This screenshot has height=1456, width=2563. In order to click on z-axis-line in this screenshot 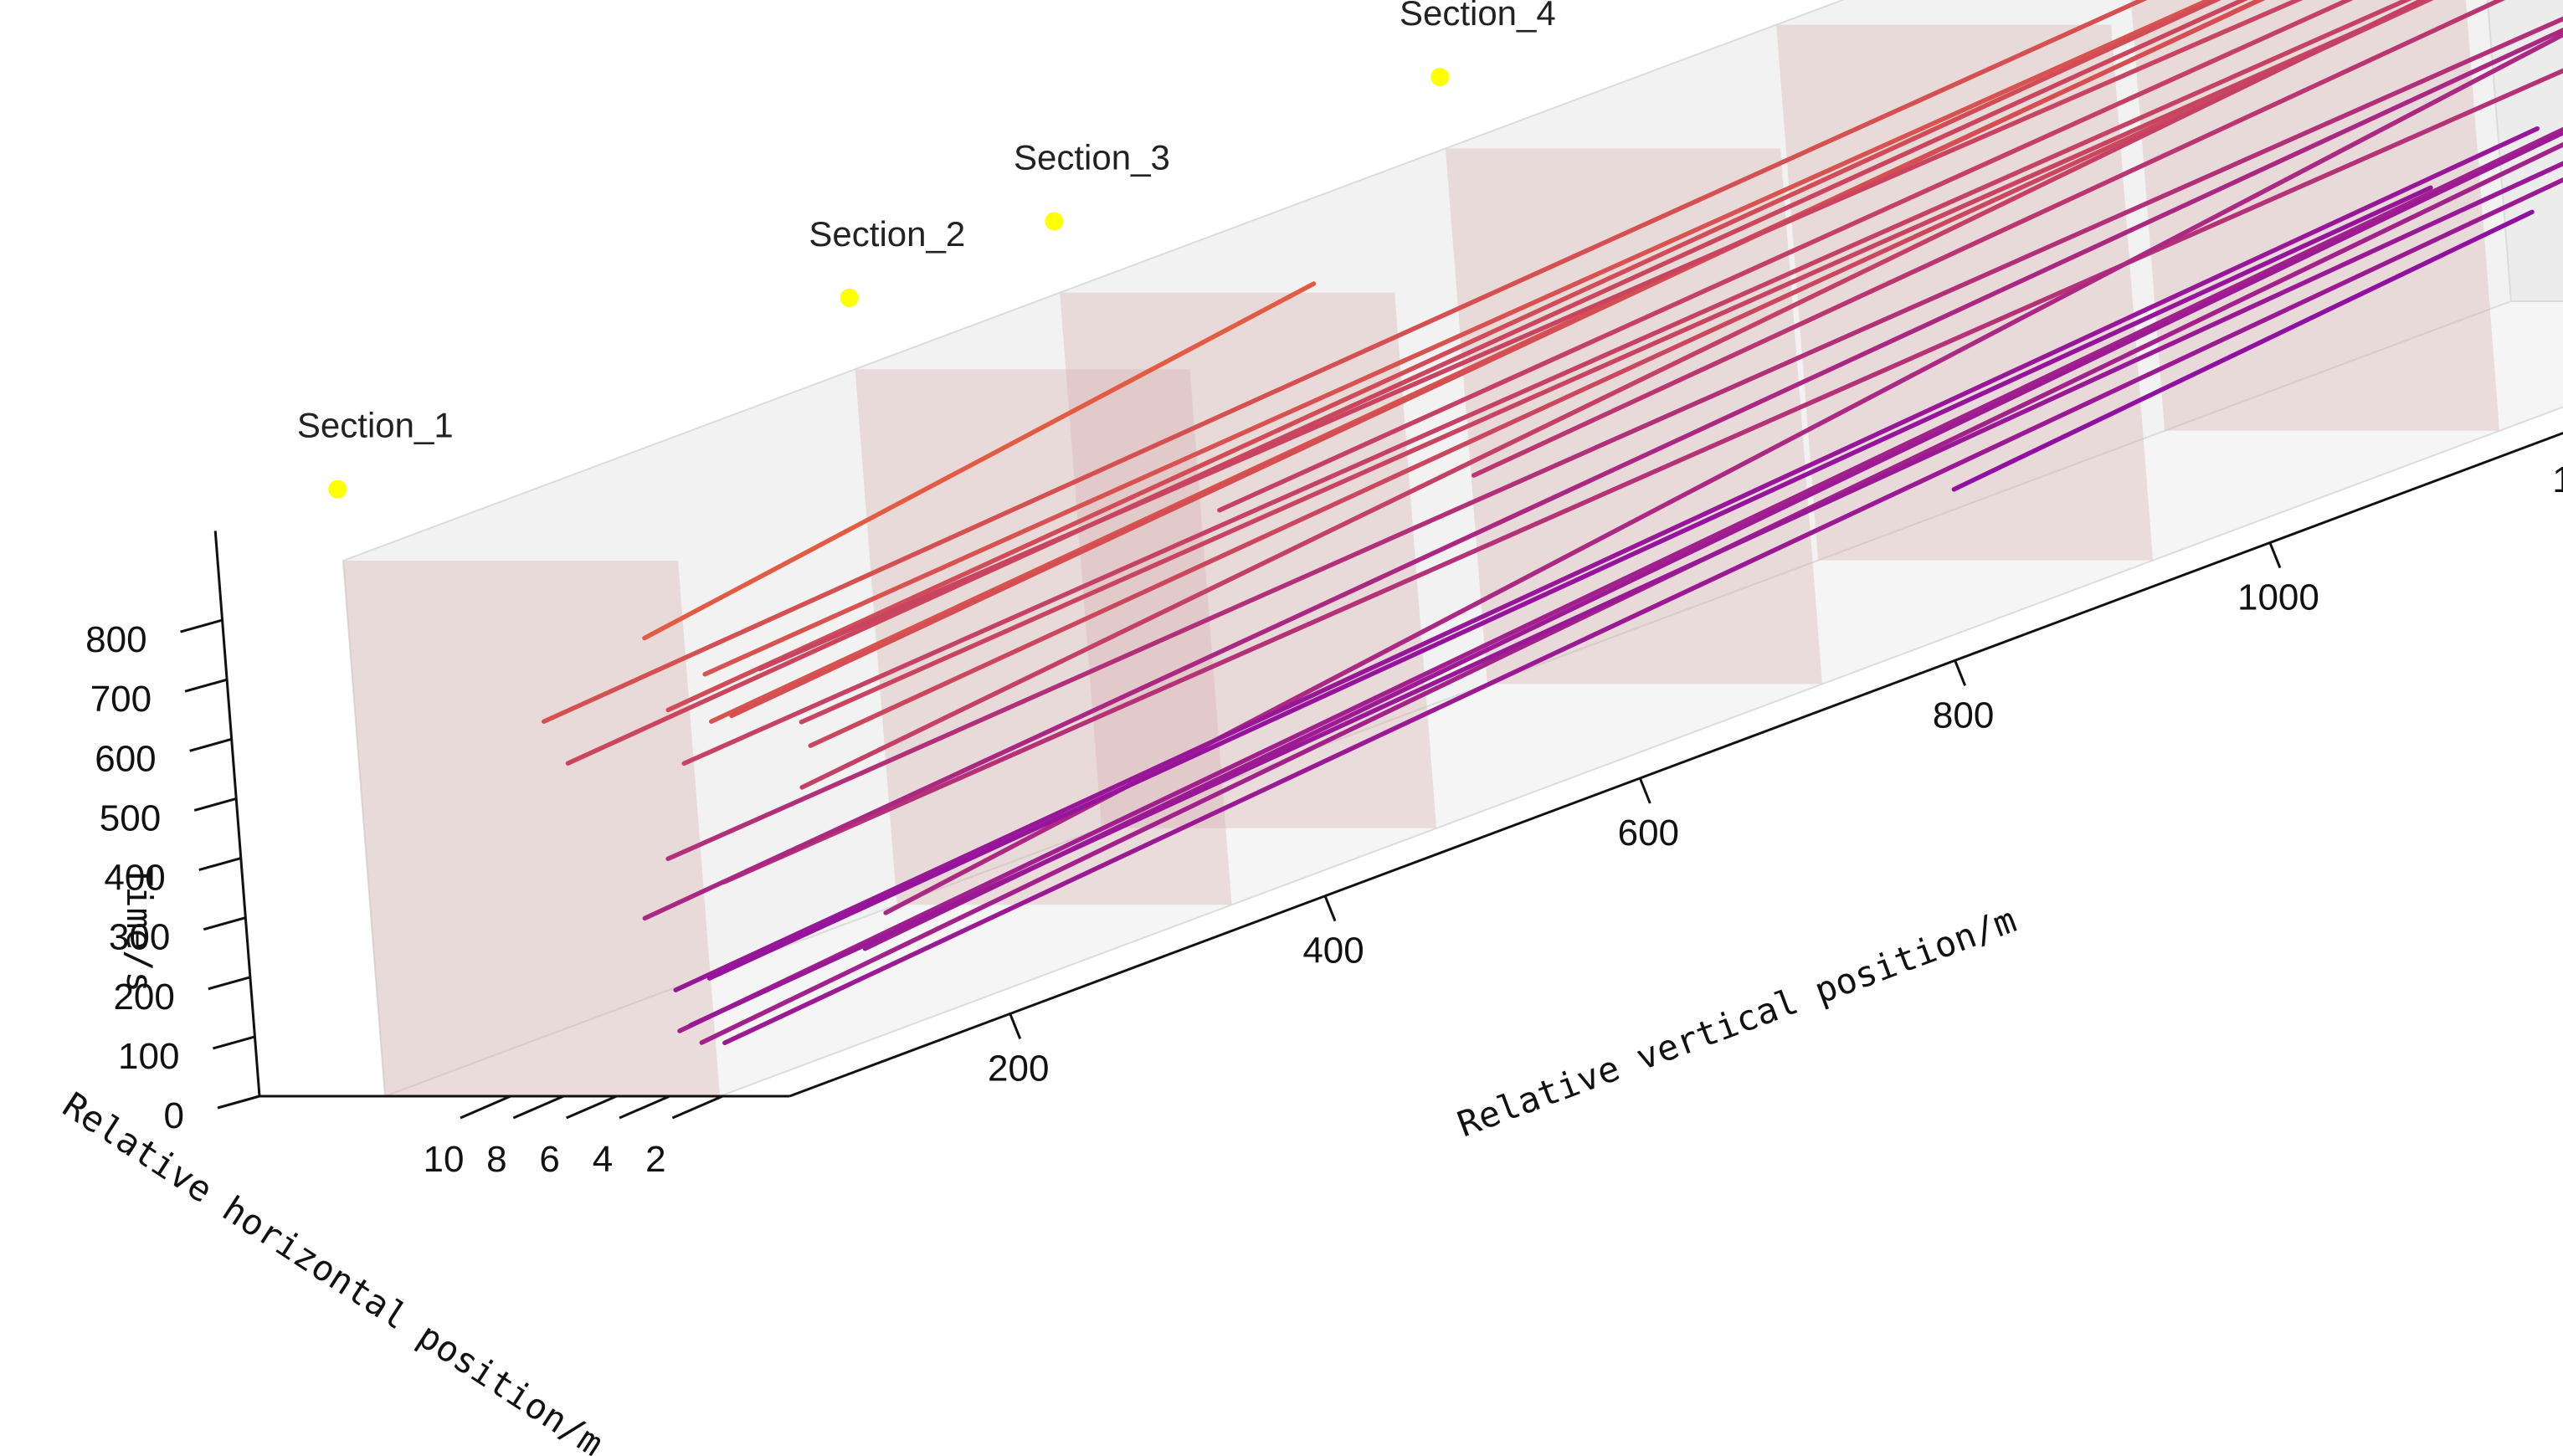, I will do `click(237, 814)`.